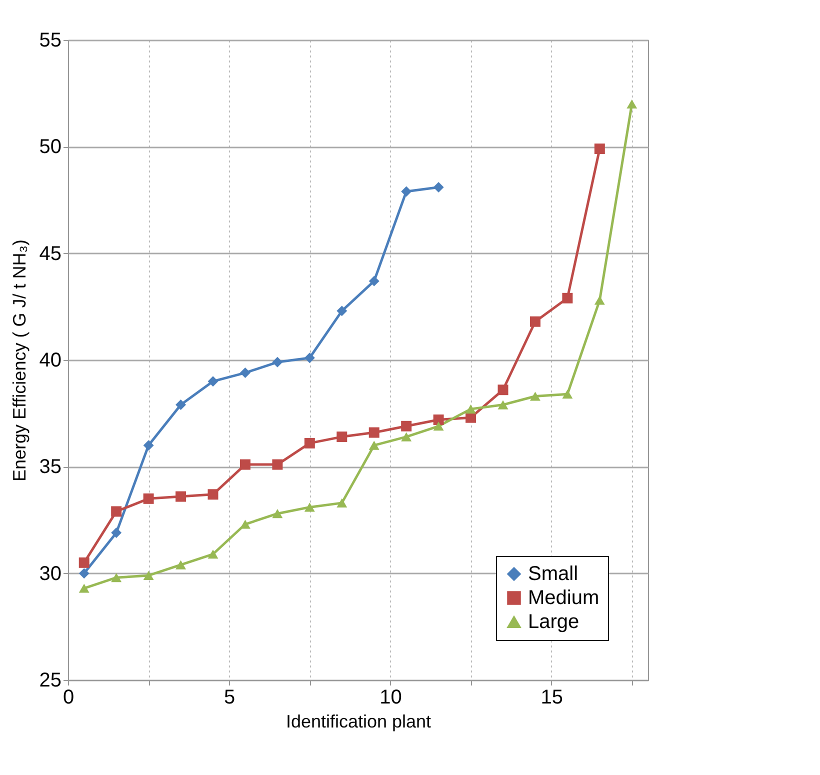 The height and width of the screenshot is (775, 820). What do you see at coordinates (50, 361) in the screenshot?
I see `y-tick-label: 40` at bounding box center [50, 361].